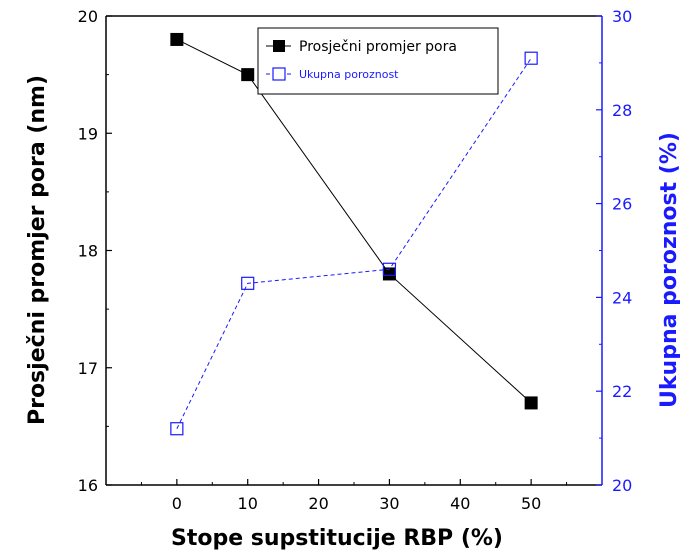 The image size is (680, 555). I want to click on legend: Prosječni promjer pora Ukupna poroznost, so click(378, 61).